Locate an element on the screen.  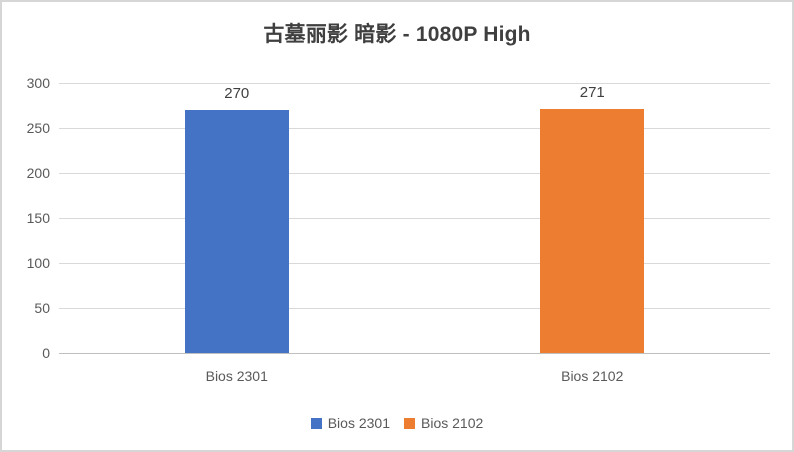
y-tick-label-50: 50 is located at coordinates (42, 308).